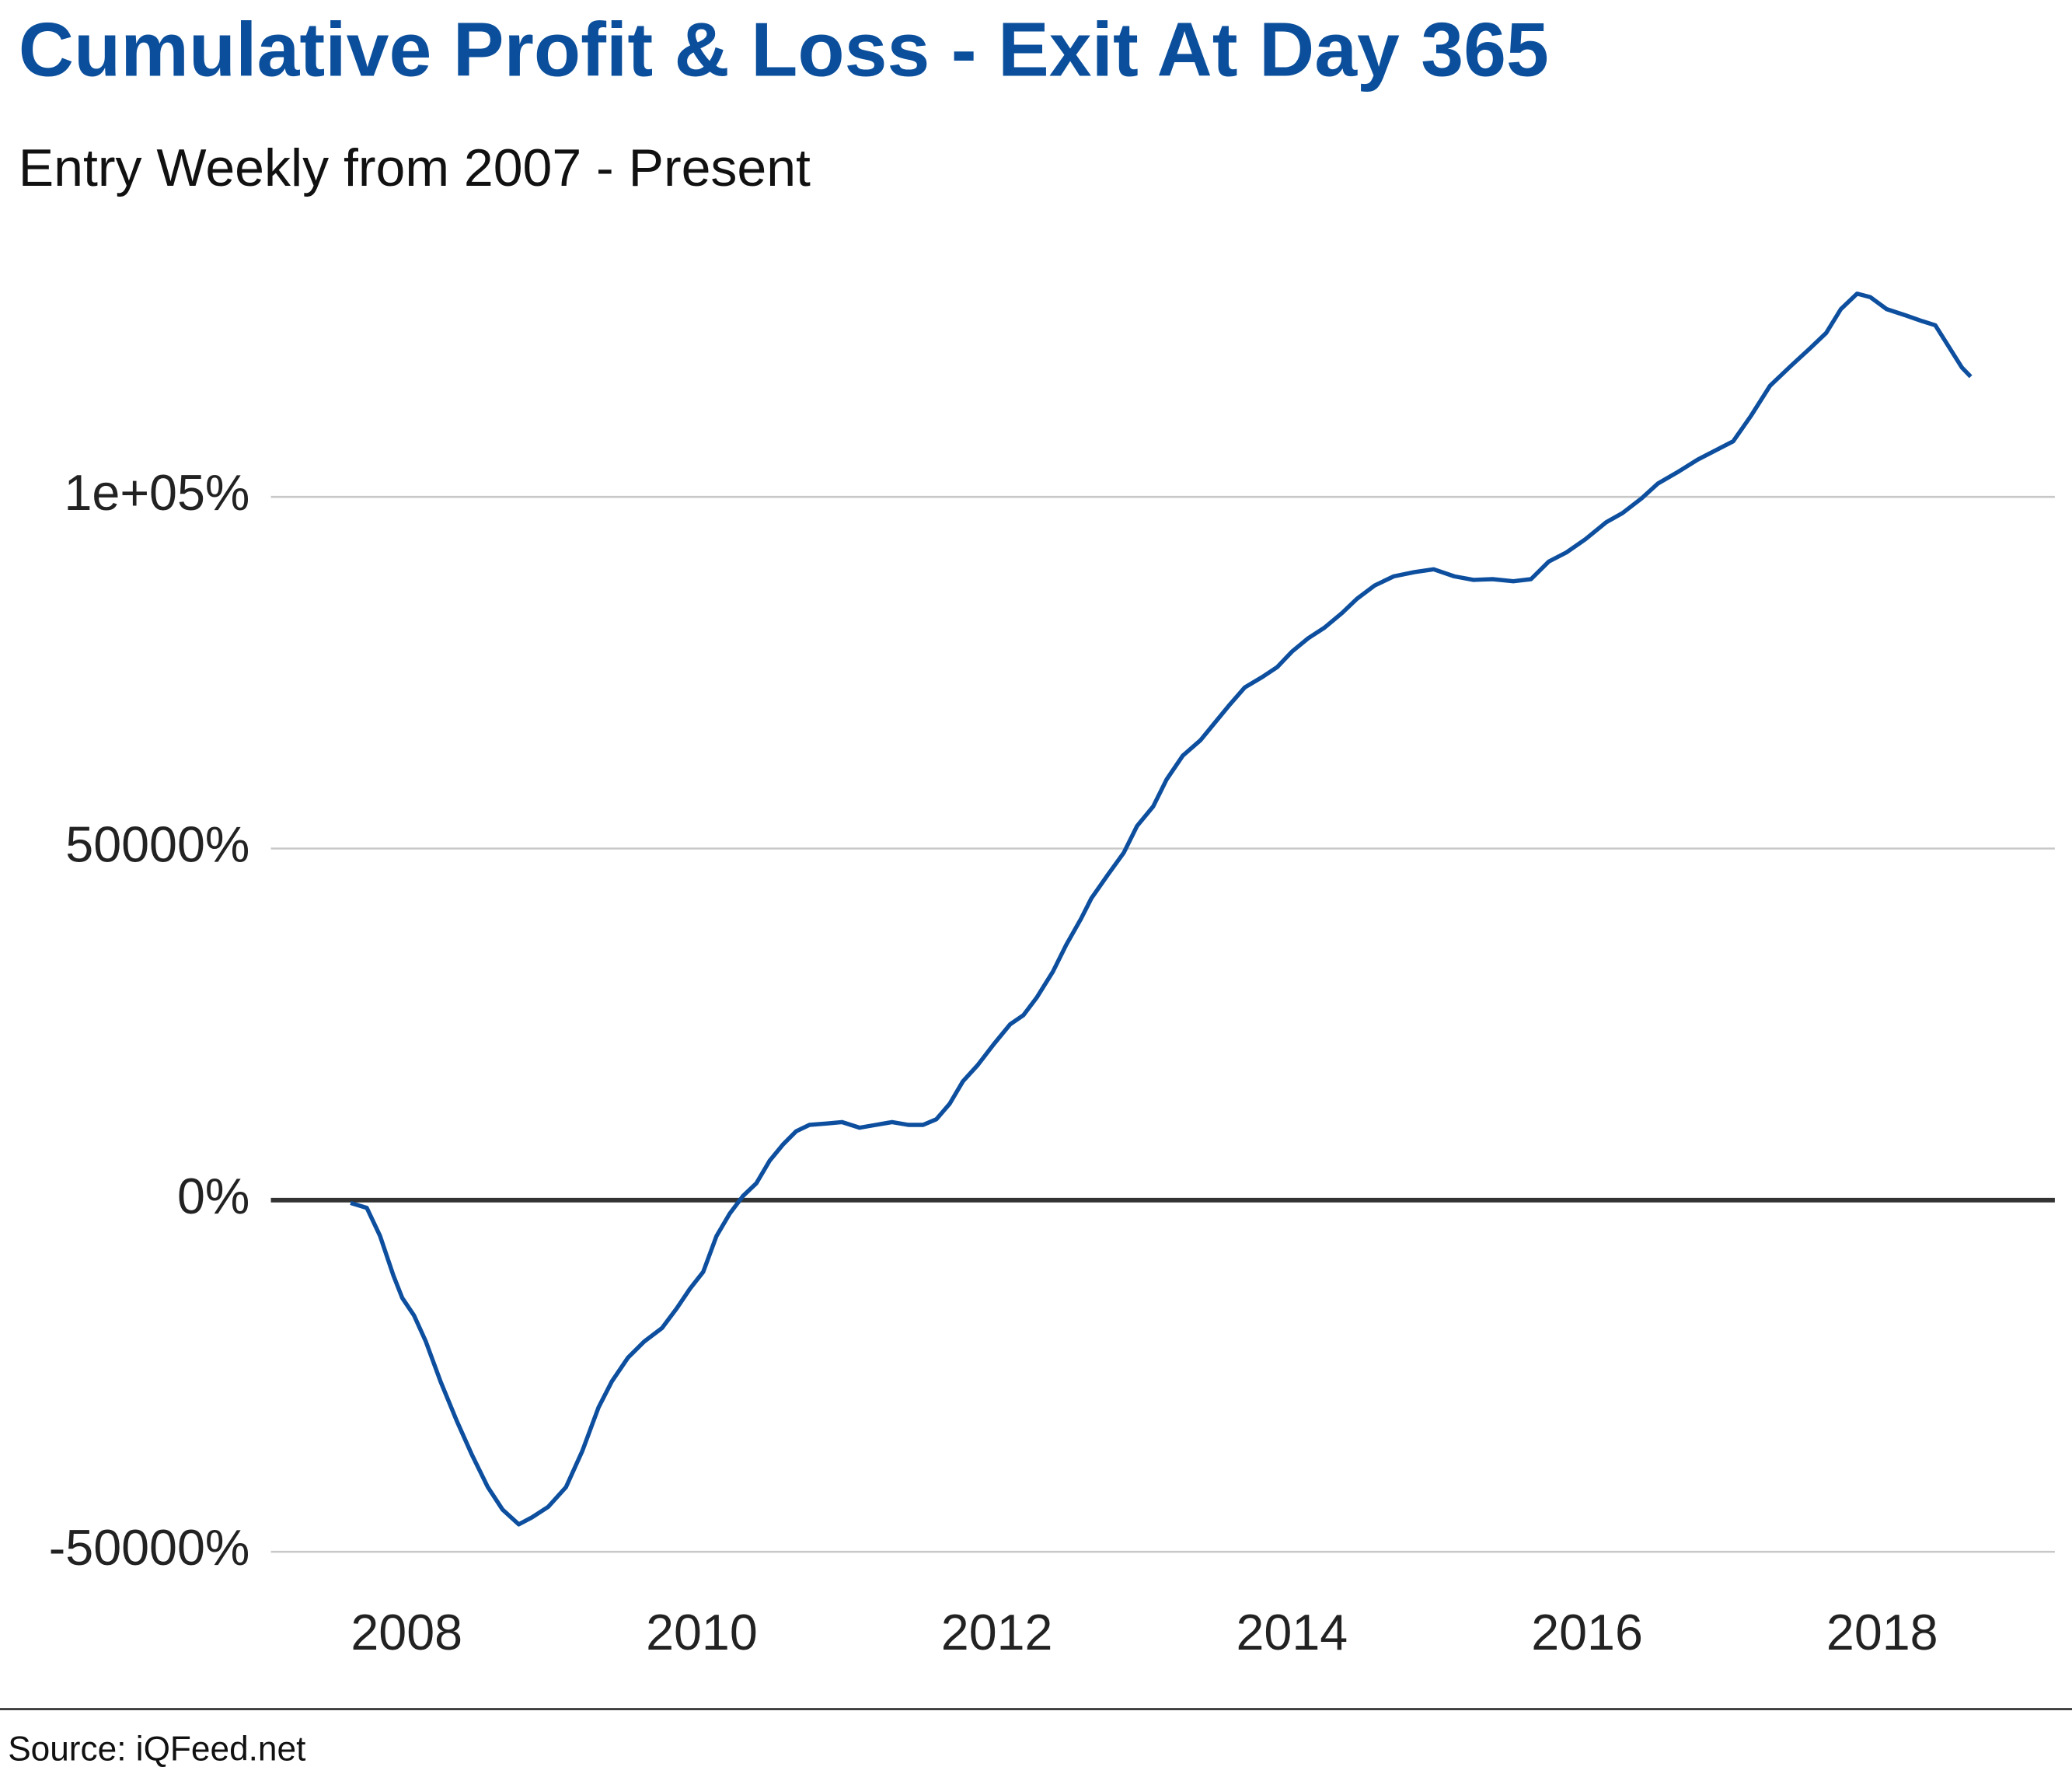  Describe the element at coordinates (702, 1633) in the screenshot. I see `x-tick-label: 2010` at that location.